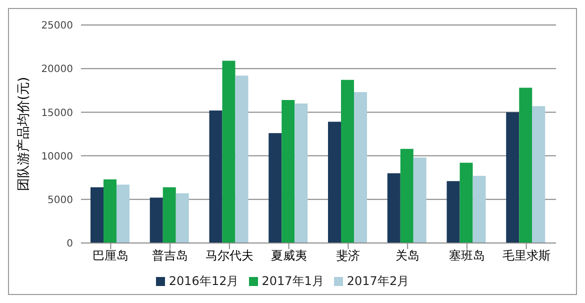 The height and width of the screenshot is (303, 585). Describe the element at coordinates (24, 134) in the screenshot. I see `y-axis-title: 团队游产品均价(元)` at that location.